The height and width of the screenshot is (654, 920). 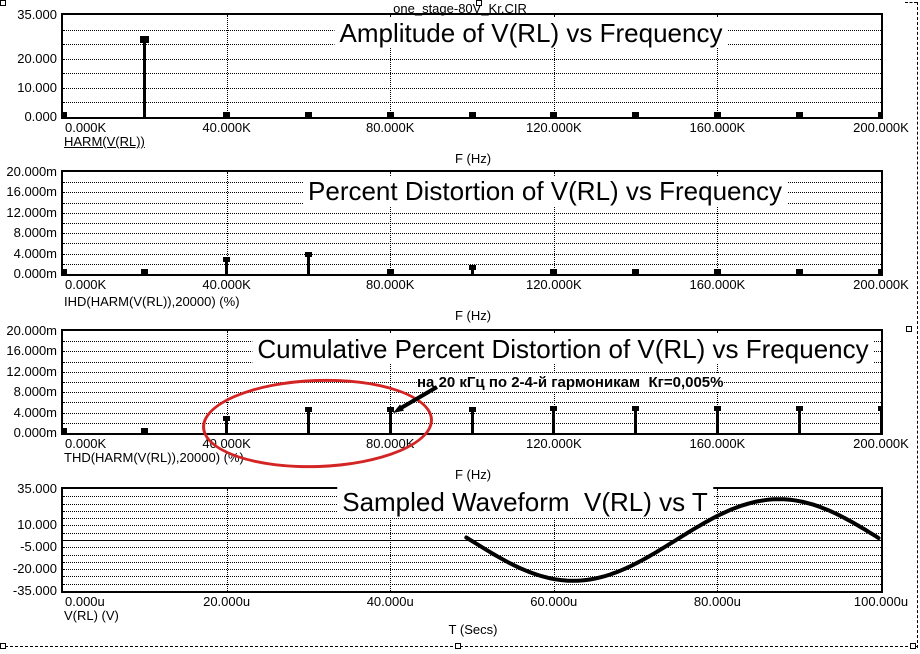 What do you see at coordinates (152, 301) in the screenshot?
I see `plot2-curve-label: IHD(HARM(V(RL)),20000) (%)` at bounding box center [152, 301].